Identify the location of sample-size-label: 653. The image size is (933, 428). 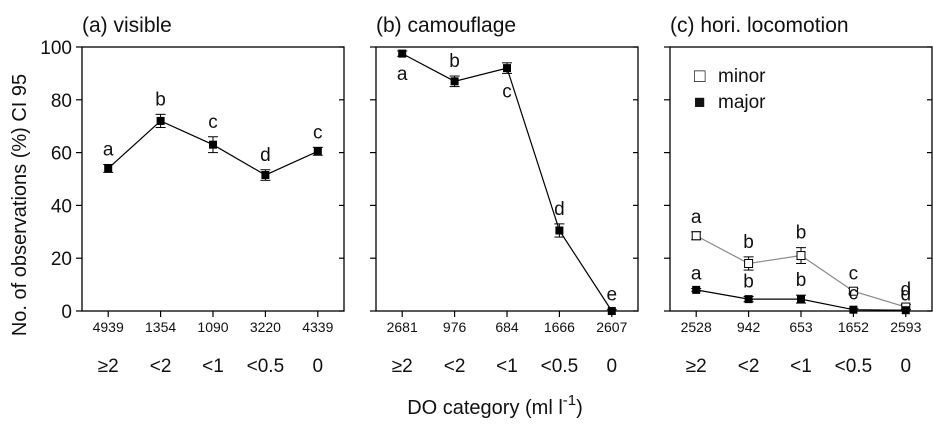
(801, 327).